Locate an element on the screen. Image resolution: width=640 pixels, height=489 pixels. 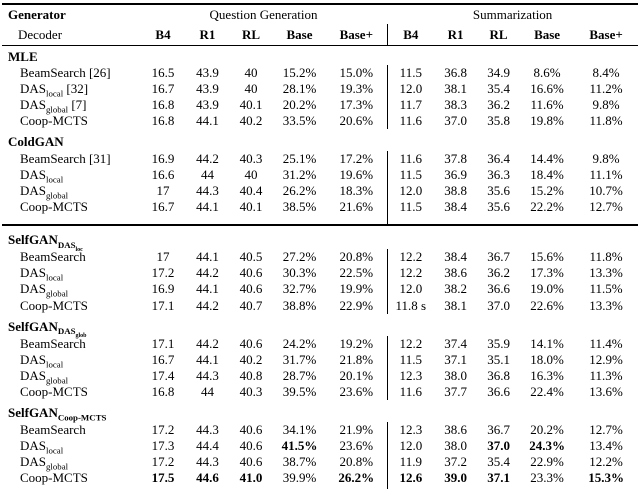
value-cell: 23.3% is located at coordinates (547, 477).